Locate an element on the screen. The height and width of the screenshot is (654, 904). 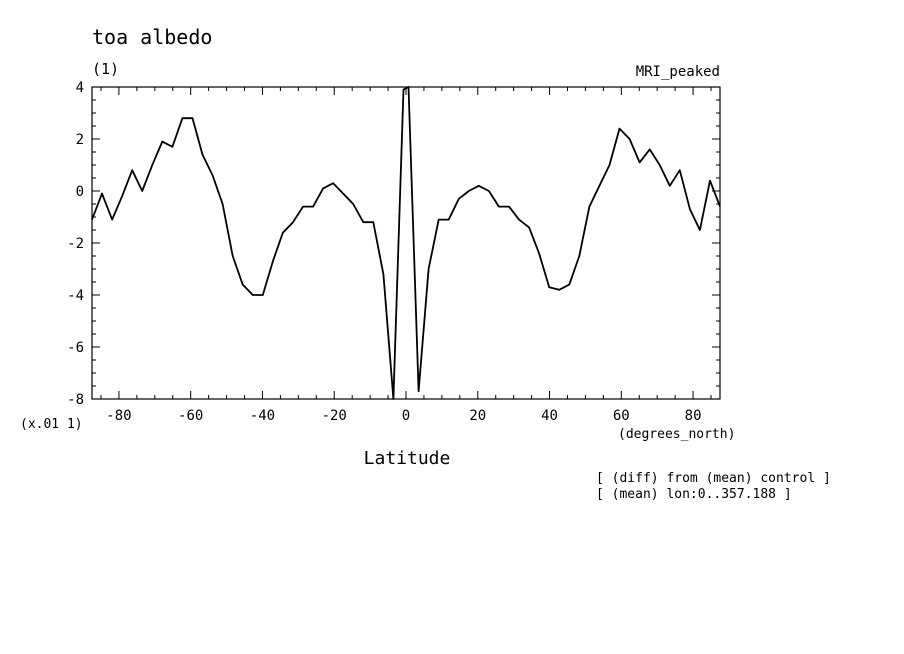
y-tick-label: -6 is located at coordinates (75, 348).